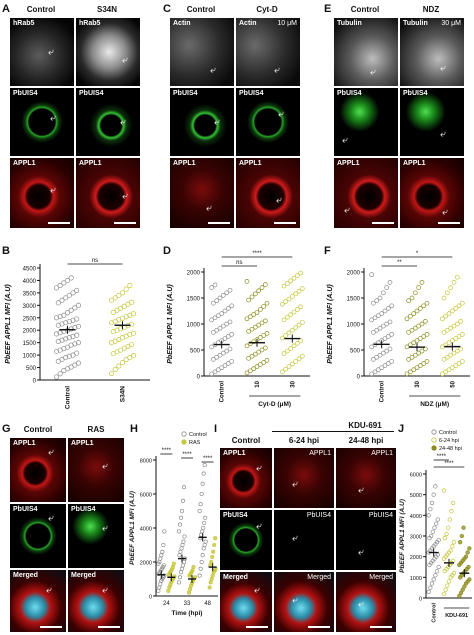 The image size is (474, 635). What do you see at coordinates (30, 319) in the screenshot?
I see `y-tick-label: 2500` at bounding box center [30, 319].